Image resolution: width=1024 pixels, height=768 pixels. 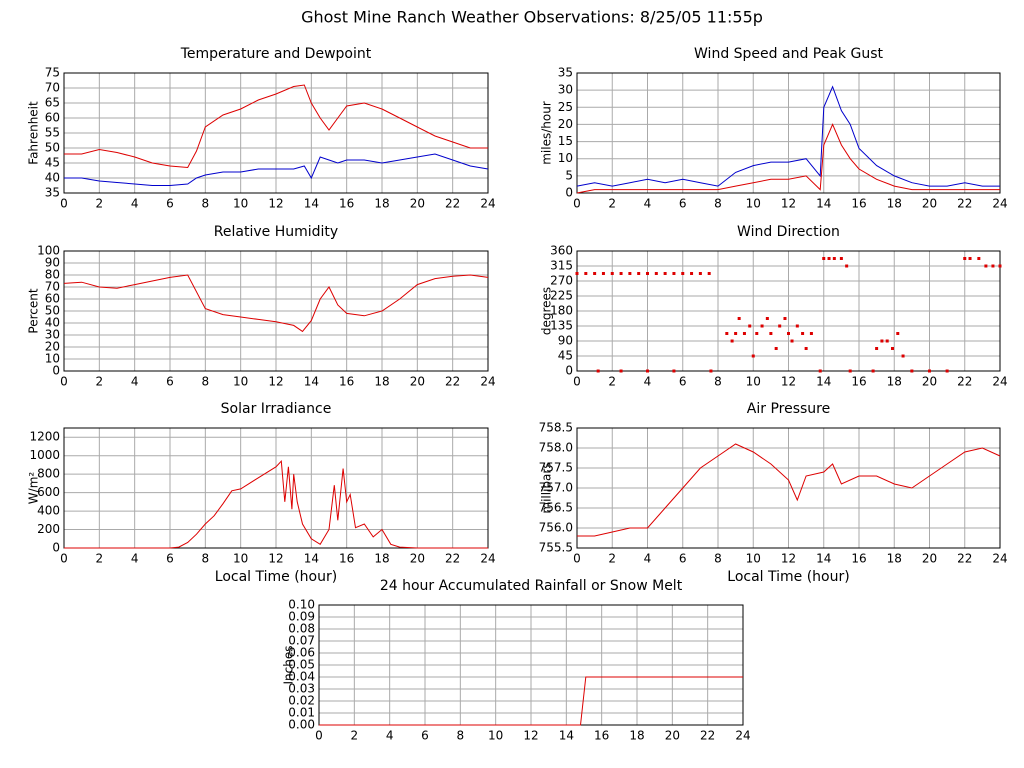 I want to click on y-tick-label: 1200, so click(x=44, y=437).